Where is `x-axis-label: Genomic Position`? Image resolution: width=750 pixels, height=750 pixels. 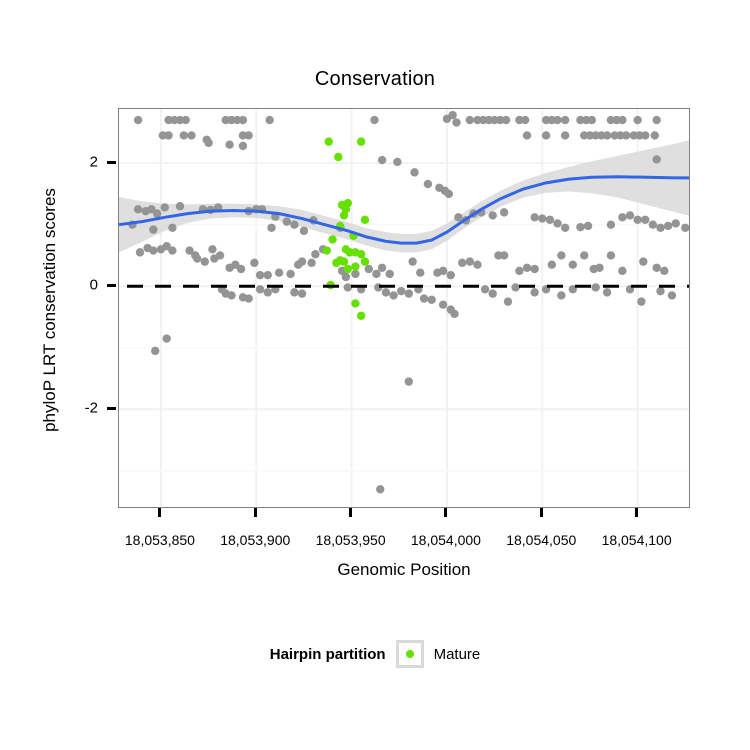 x-axis-label: Genomic Position is located at coordinates (404, 569).